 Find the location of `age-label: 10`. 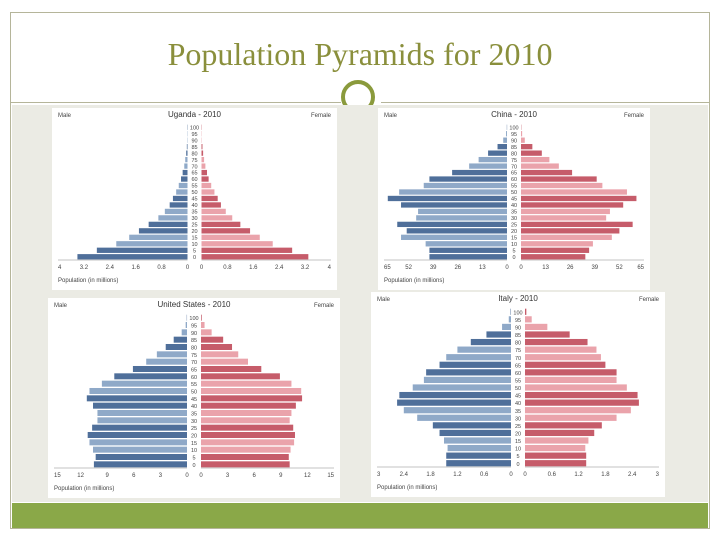

age-label: 10 is located at coordinates (514, 245).